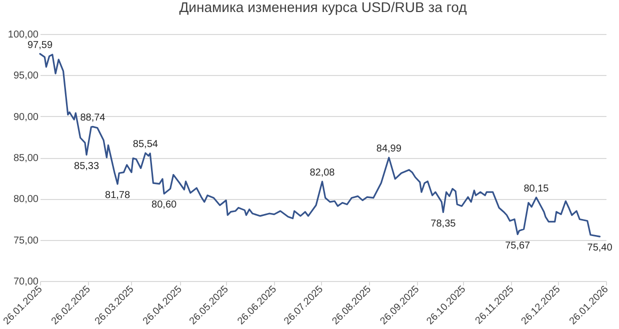  I want to click on y-tick-label: 70,00, so click(26, 282).